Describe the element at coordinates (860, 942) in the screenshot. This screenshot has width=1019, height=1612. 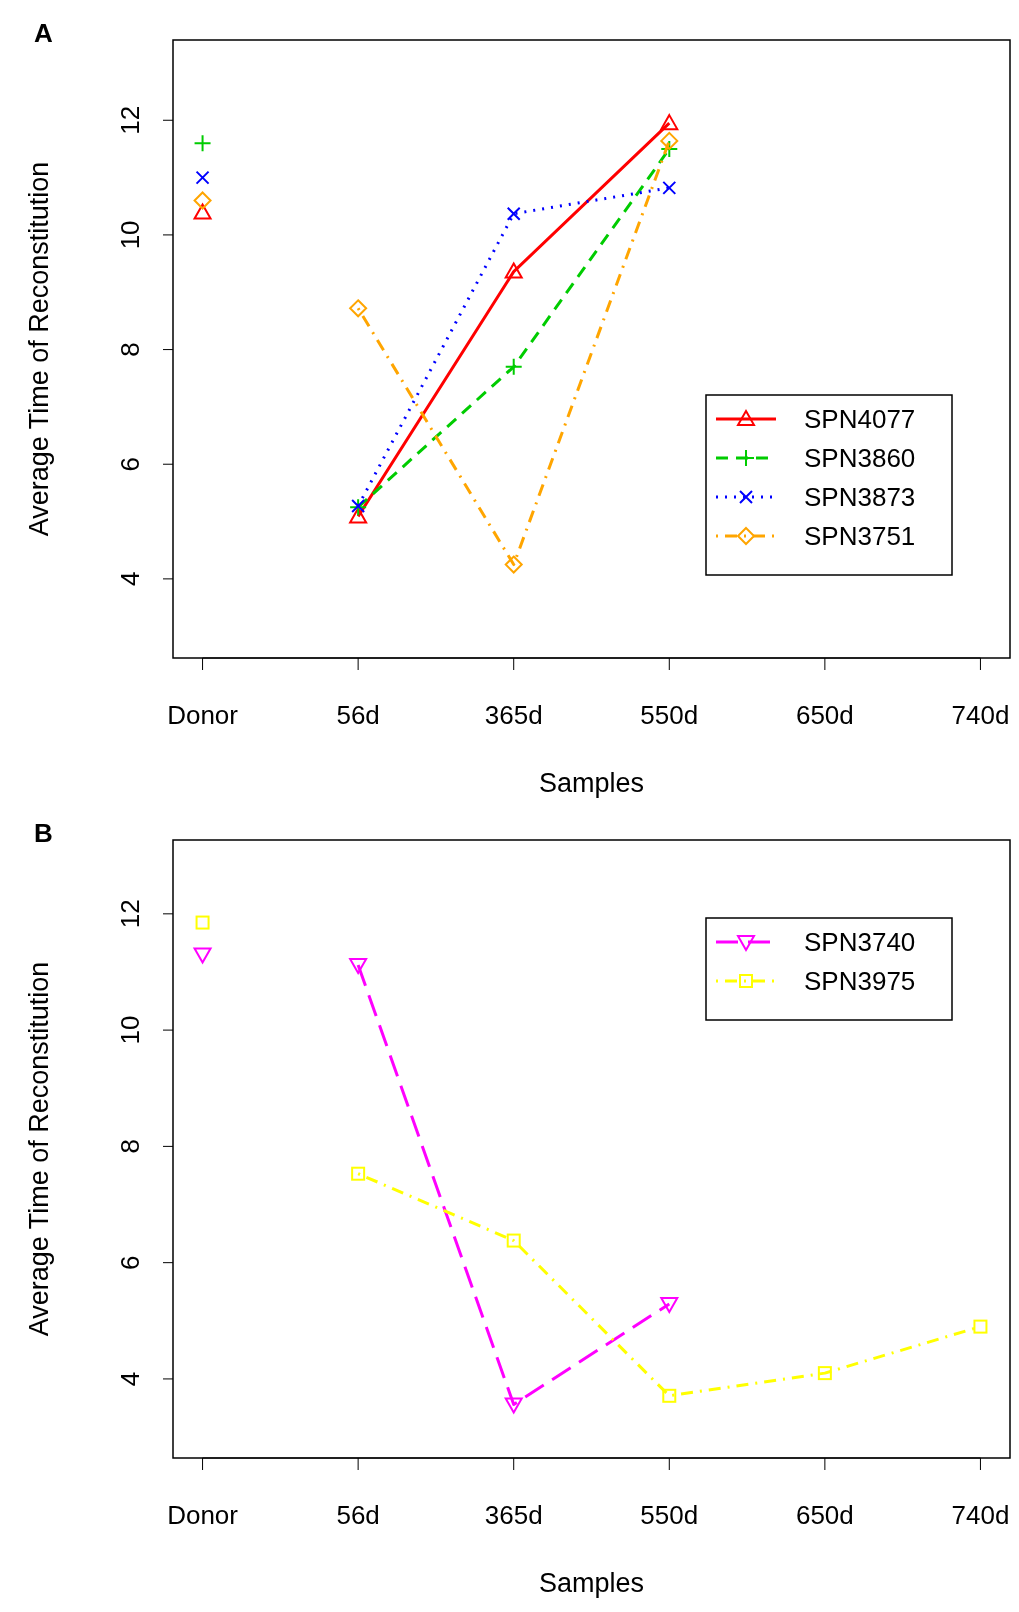
I see `legend-label: SPN3740` at that location.